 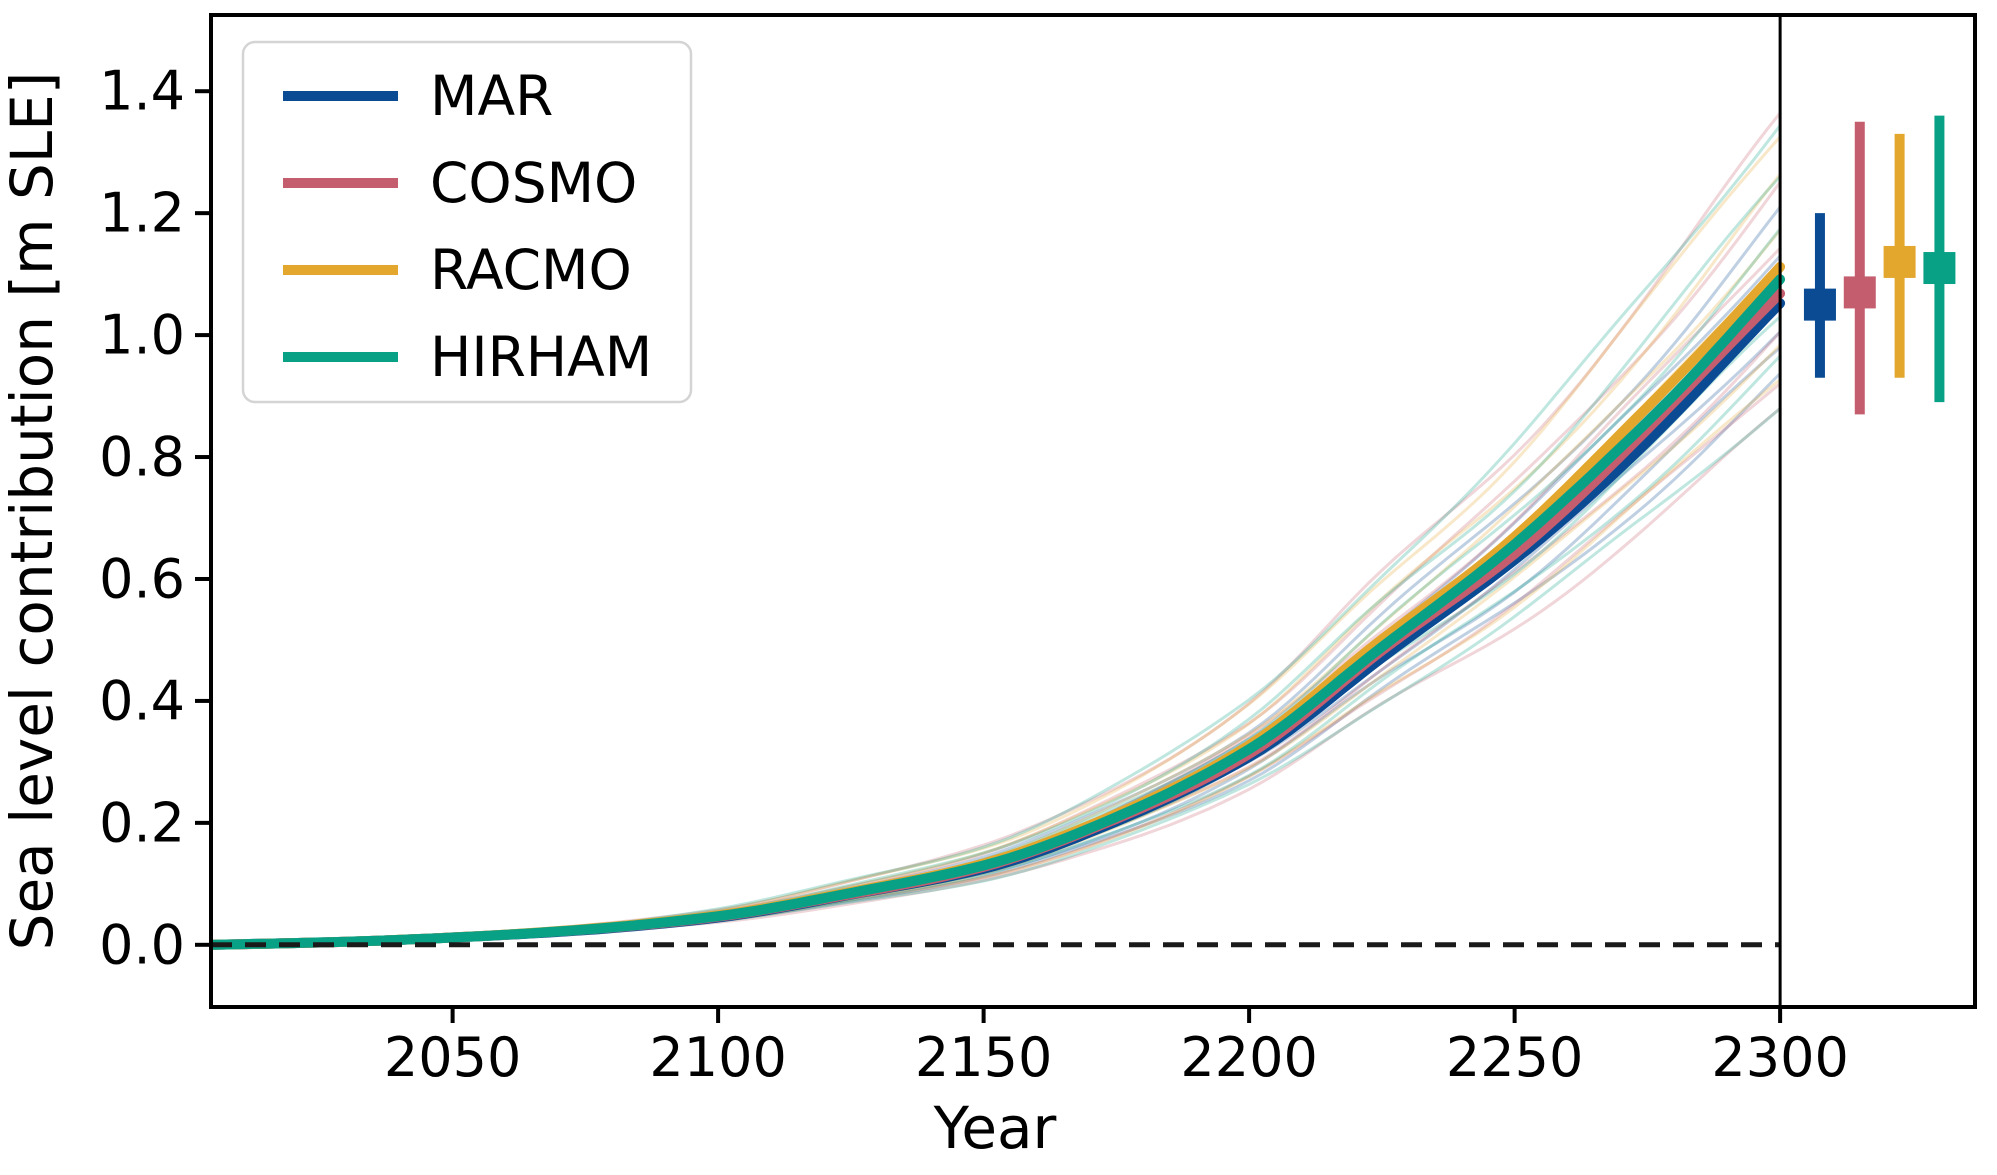 What do you see at coordinates (1899, 261) in the screenshot?
I see `error-bar-mean-marker-racmo` at bounding box center [1899, 261].